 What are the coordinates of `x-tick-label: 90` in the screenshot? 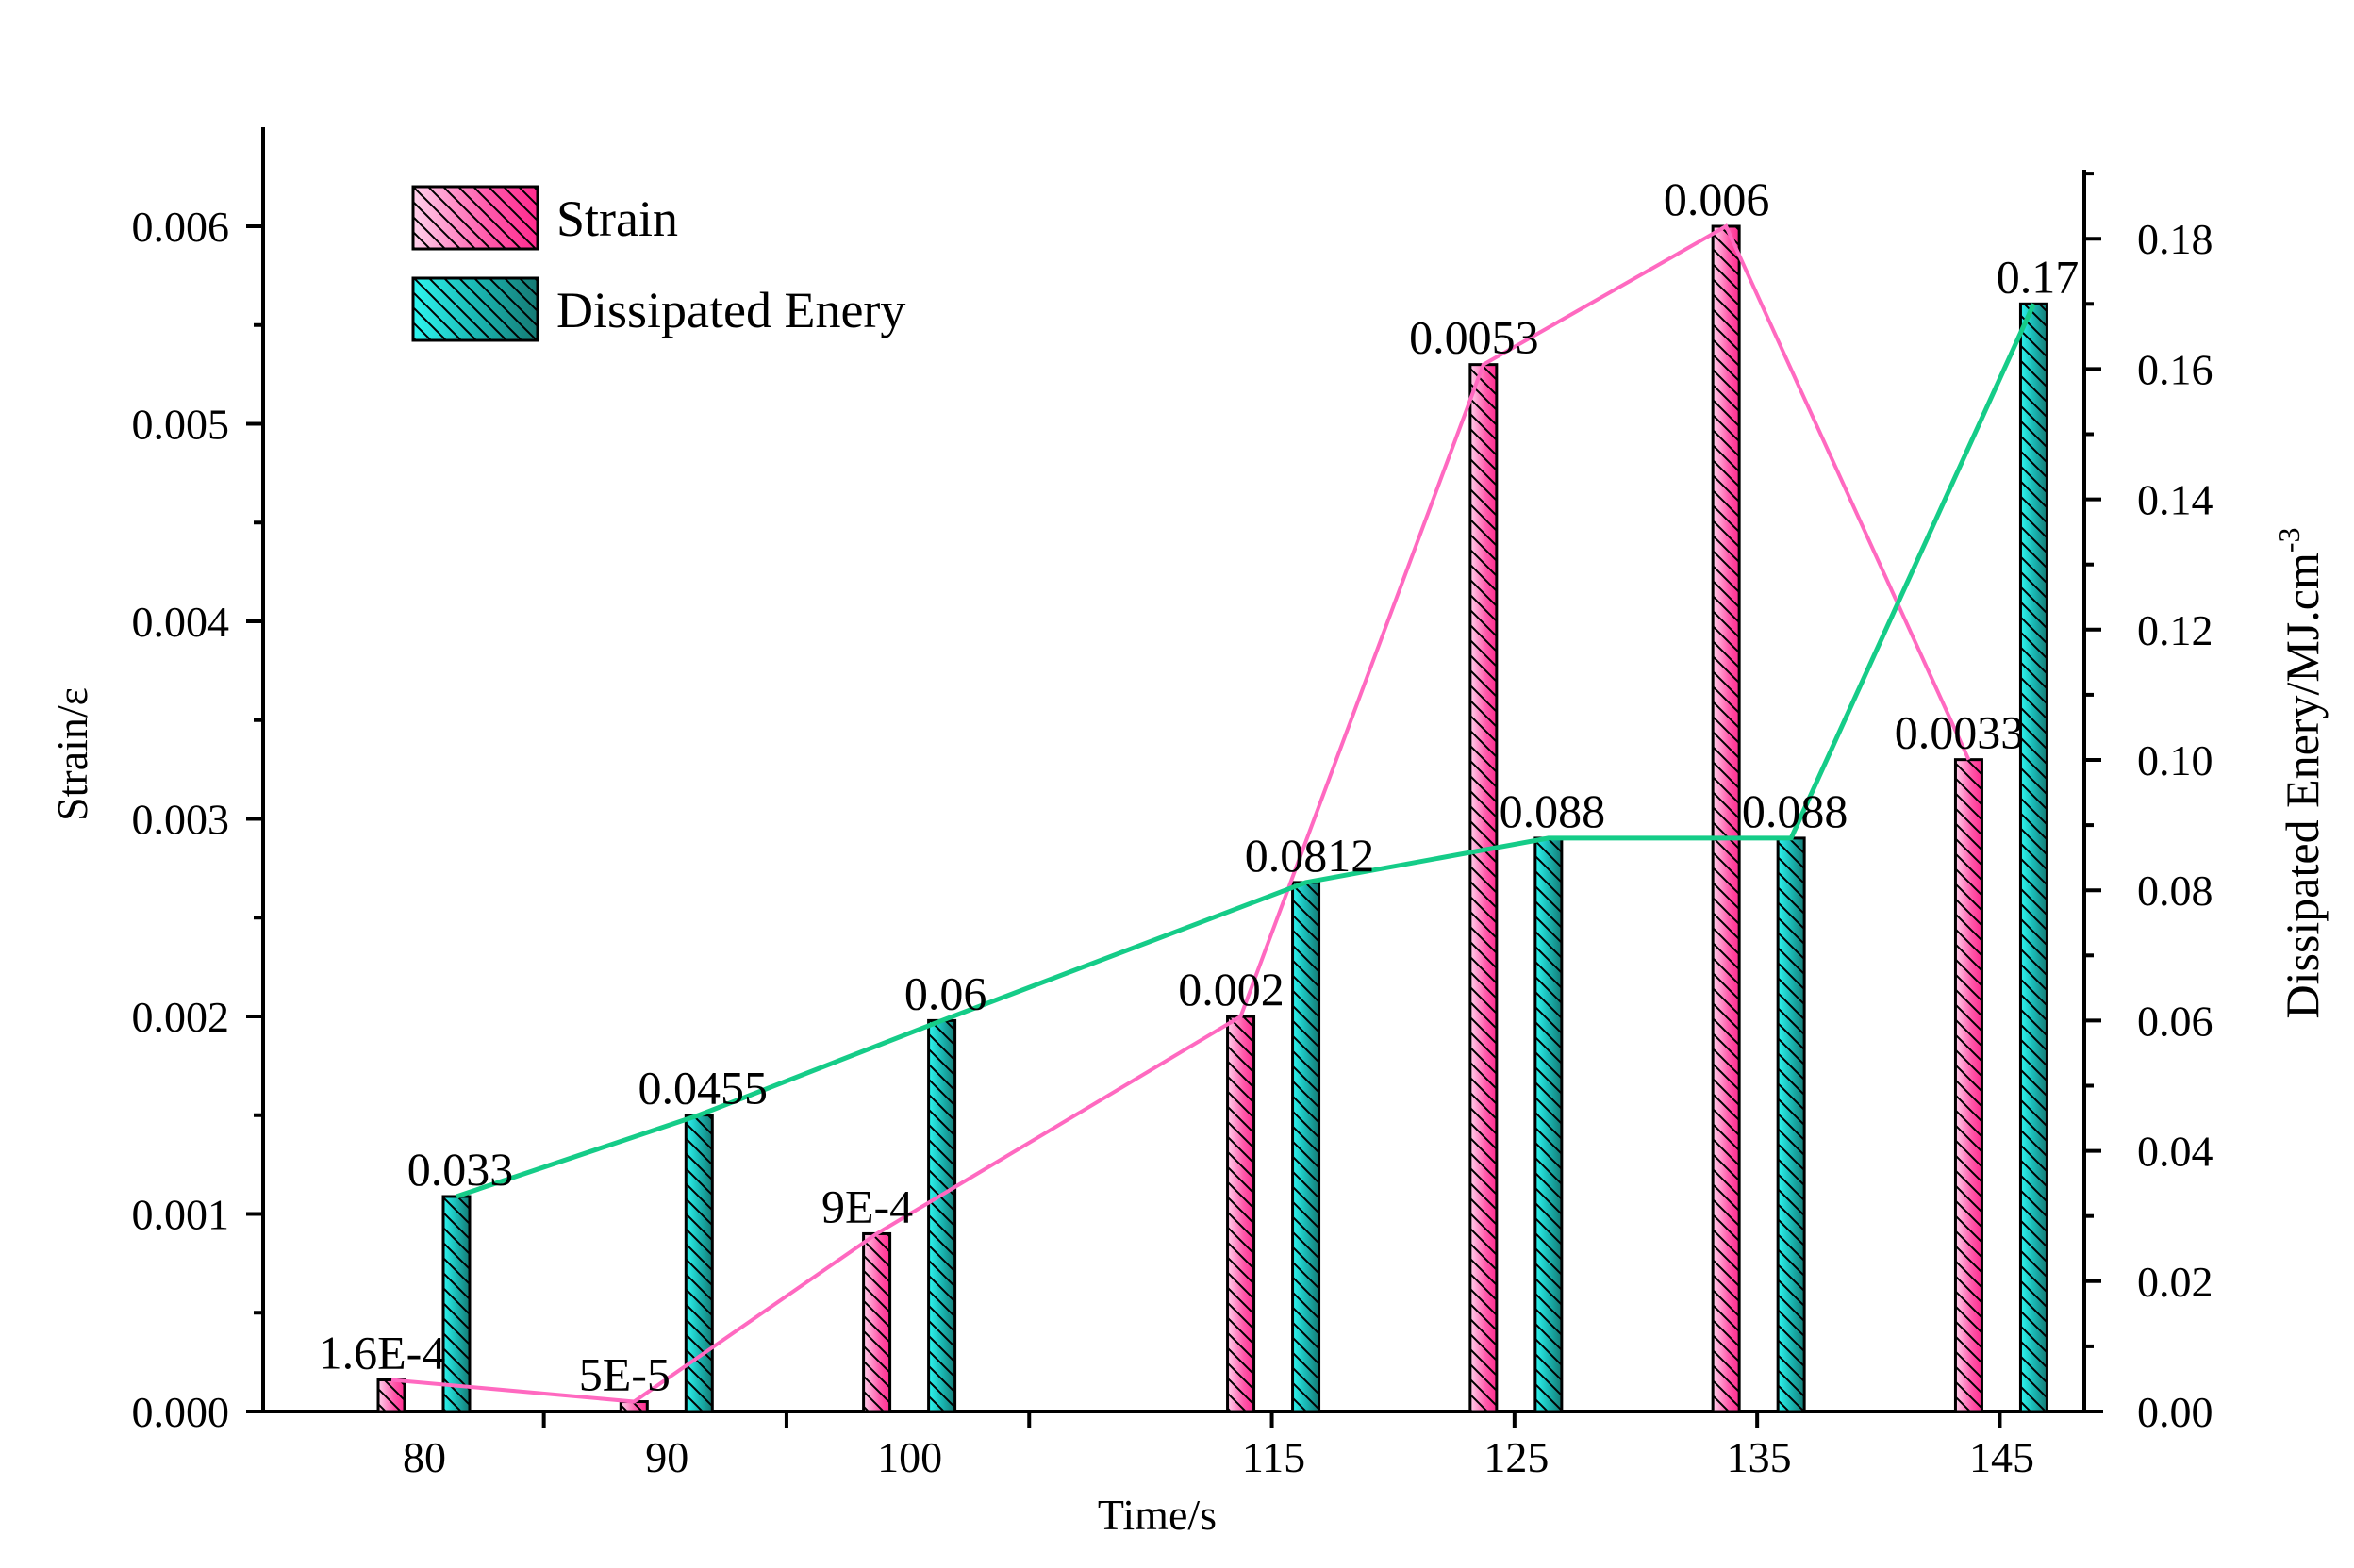 It's located at (666, 1457).